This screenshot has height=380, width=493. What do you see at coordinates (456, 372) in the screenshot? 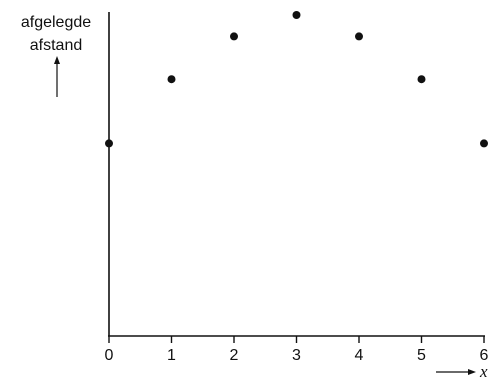
I see `x-axis-right-arrow-icon` at bounding box center [456, 372].